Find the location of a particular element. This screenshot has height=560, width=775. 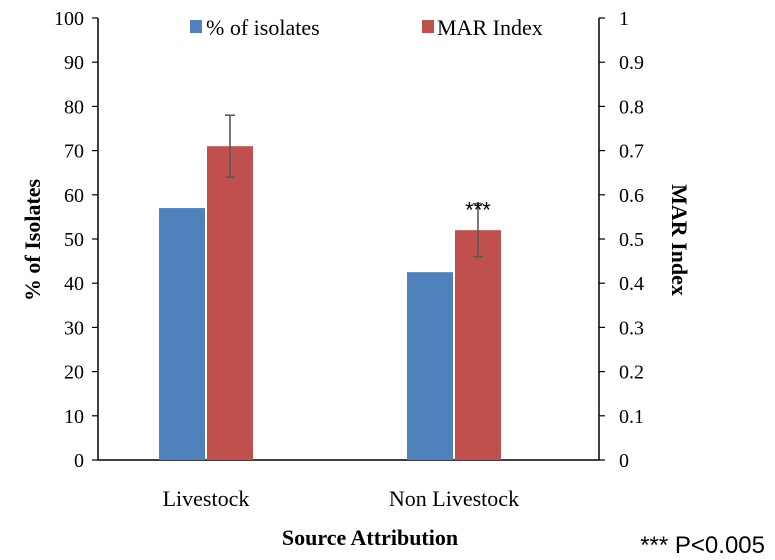

legend-label-mar: MAR Index is located at coordinates (490, 27).